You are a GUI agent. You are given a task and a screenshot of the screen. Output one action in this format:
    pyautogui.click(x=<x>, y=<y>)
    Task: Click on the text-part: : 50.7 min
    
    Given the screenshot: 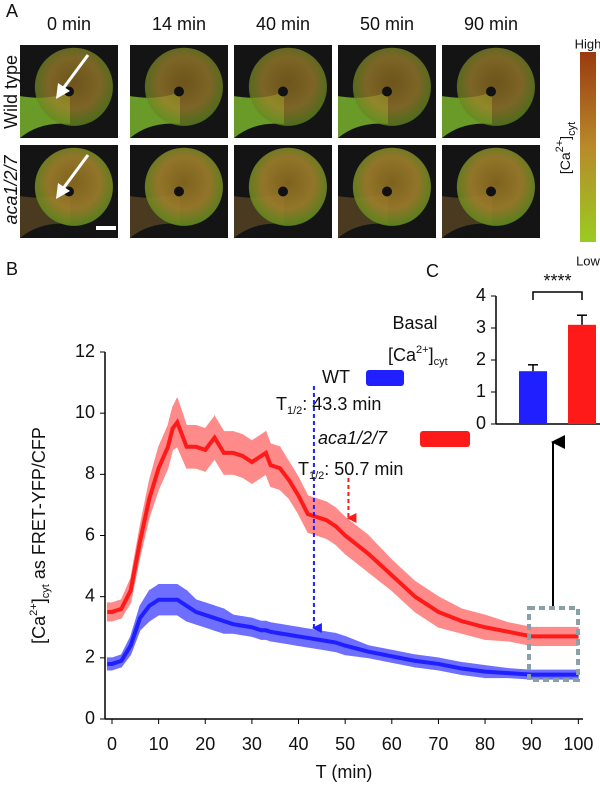 What is the action you would take?
    pyautogui.click(x=363, y=469)
    